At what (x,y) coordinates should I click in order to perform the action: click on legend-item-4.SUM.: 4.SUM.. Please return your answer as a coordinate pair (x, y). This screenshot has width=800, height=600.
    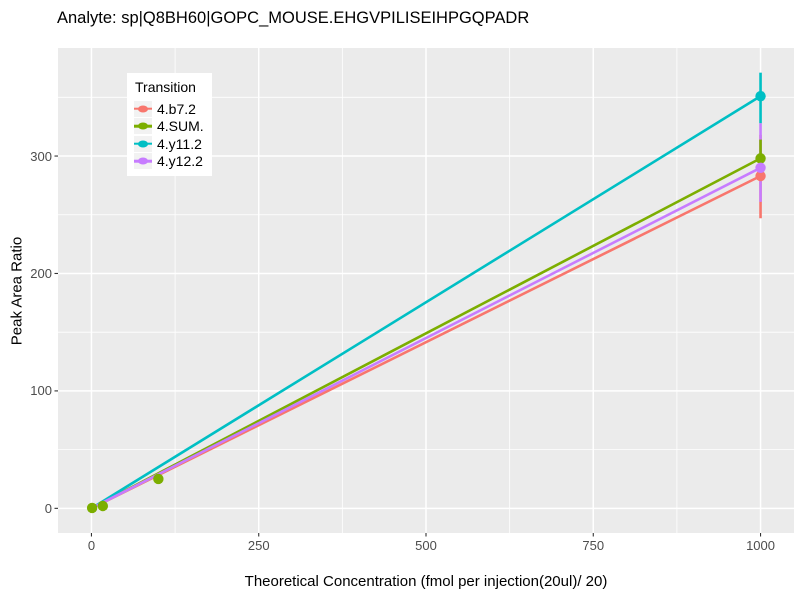
    Looking at the image, I should click on (169, 127).